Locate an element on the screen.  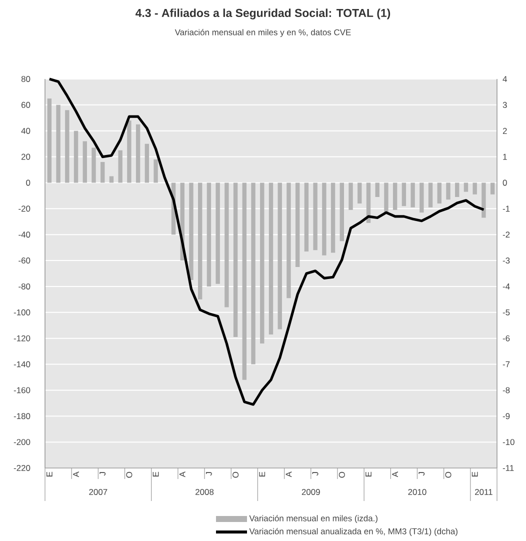
y-tick-label: -100 is located at coordinates (22, 312).